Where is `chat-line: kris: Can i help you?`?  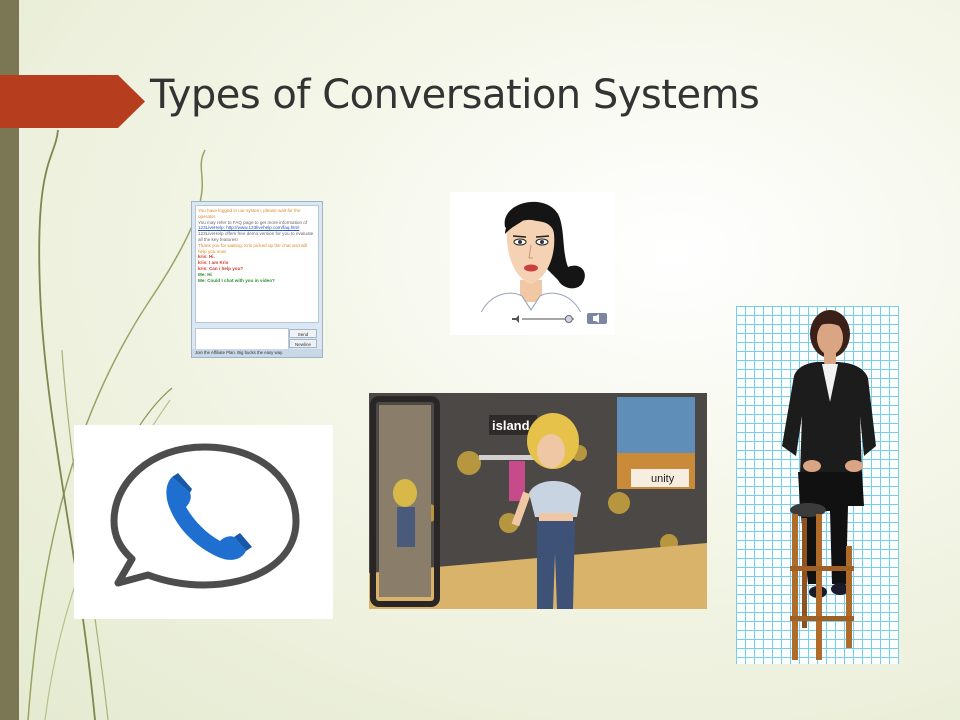
chat-line: kris: Can i help you? is located at coordinates (221, 268).